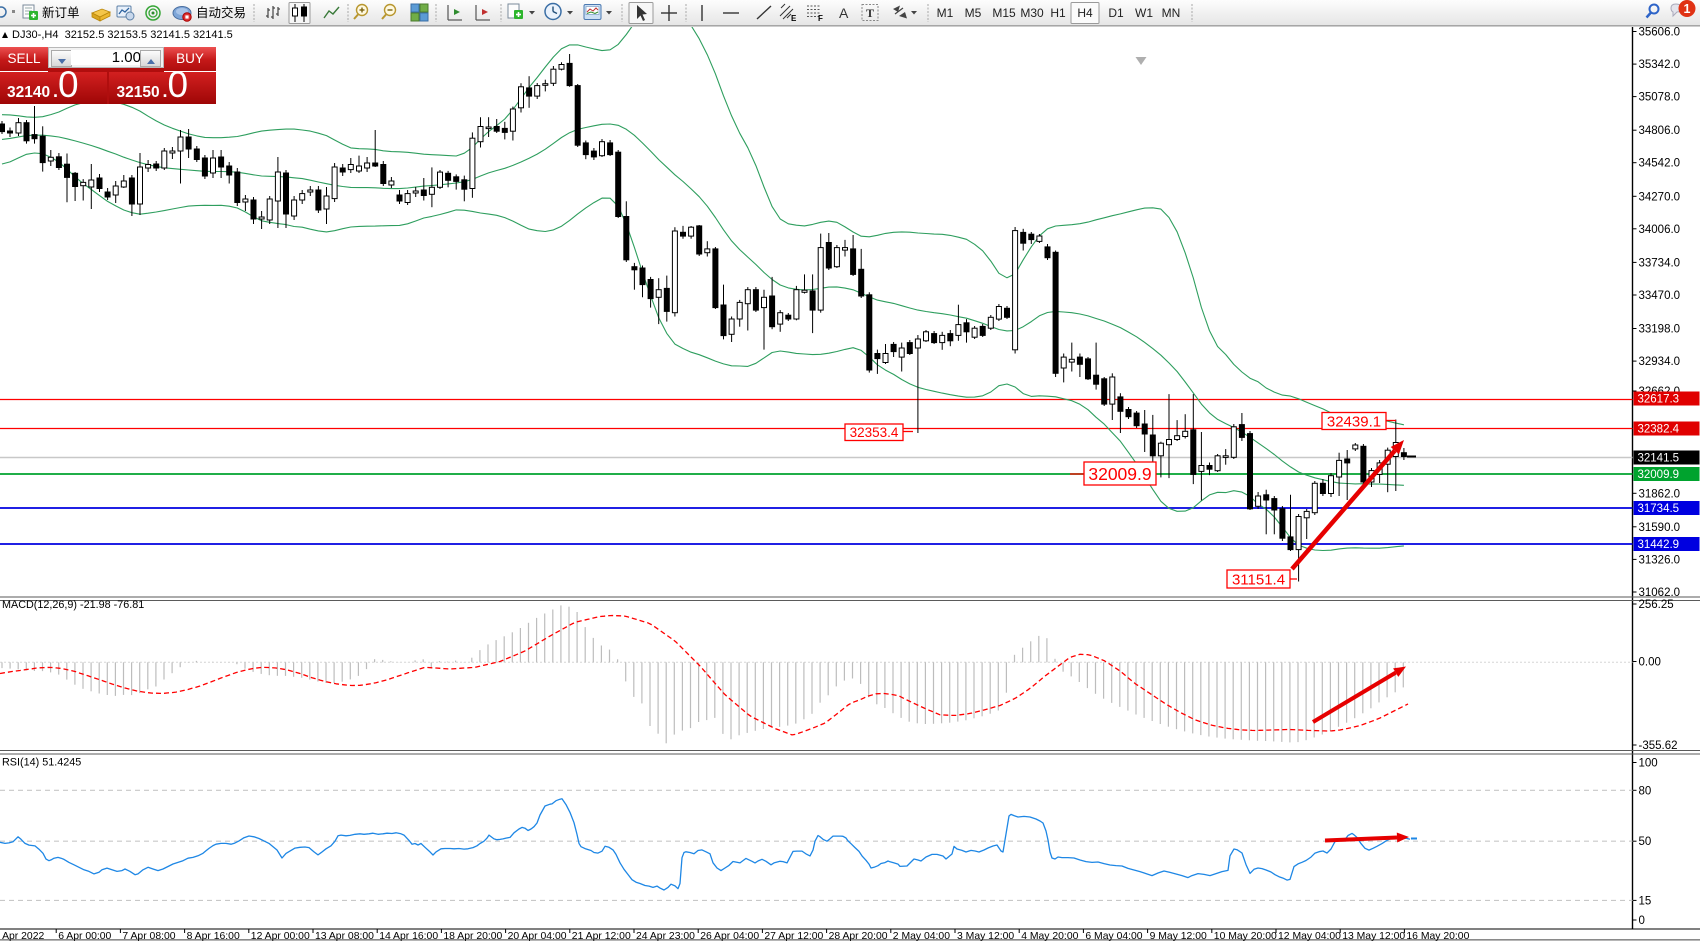 This screenshot has height=941, width=1700. What do you see at coordinates (1656, 605) in the screenshot?
I see `svg-text: 256.25` at bounding box center [1656, 605].